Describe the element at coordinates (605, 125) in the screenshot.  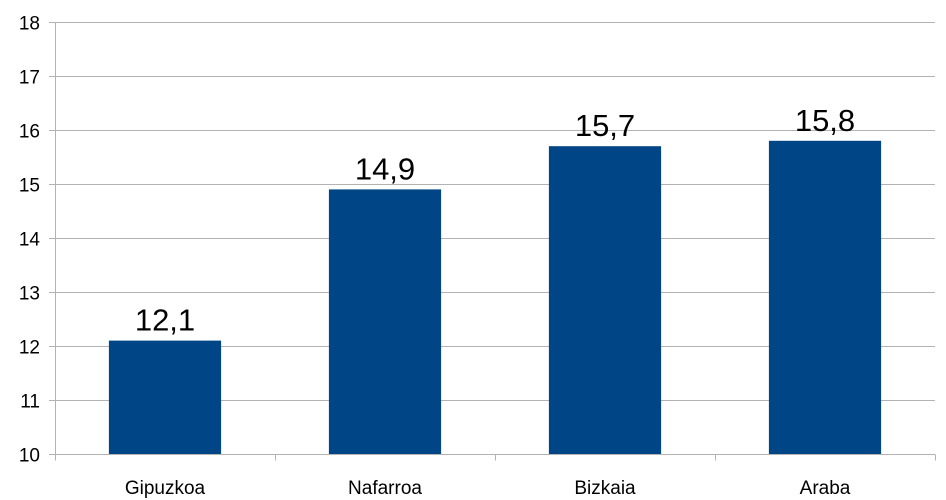
I see `data-label-bizkaia: 15,7` at that location.